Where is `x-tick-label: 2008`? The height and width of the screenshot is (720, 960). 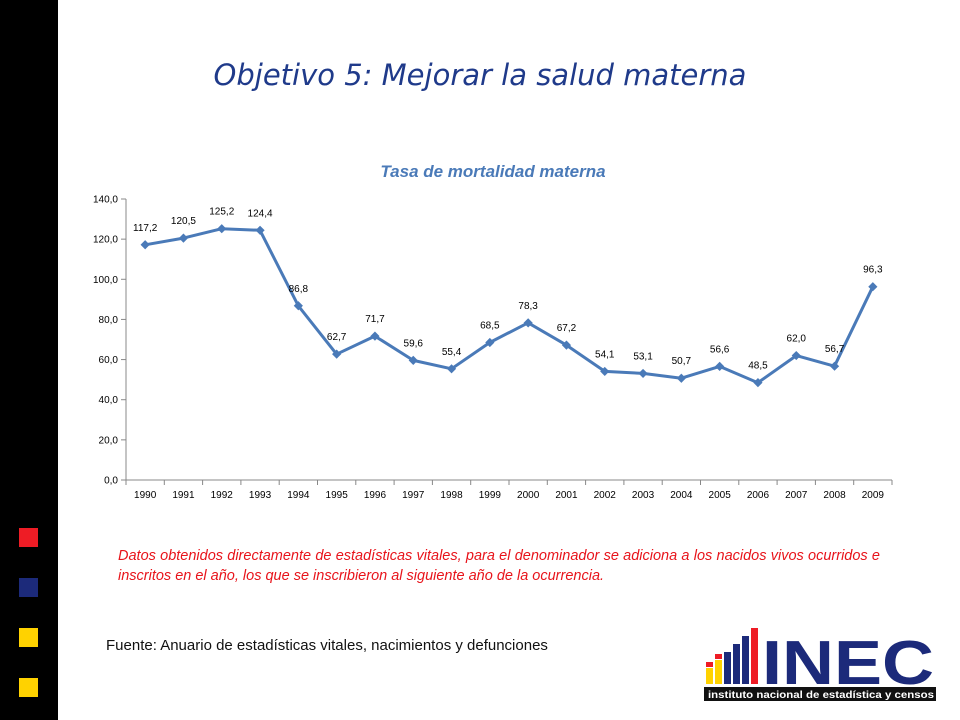
x-tick-label: 2008 is located at coordinates (834, 495).